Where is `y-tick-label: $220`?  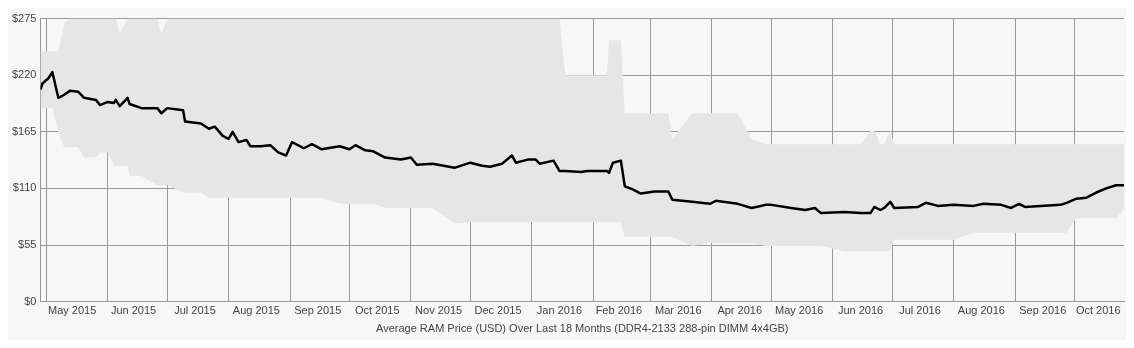
y-tick-label: $220 is located at coordinates (24, 74).